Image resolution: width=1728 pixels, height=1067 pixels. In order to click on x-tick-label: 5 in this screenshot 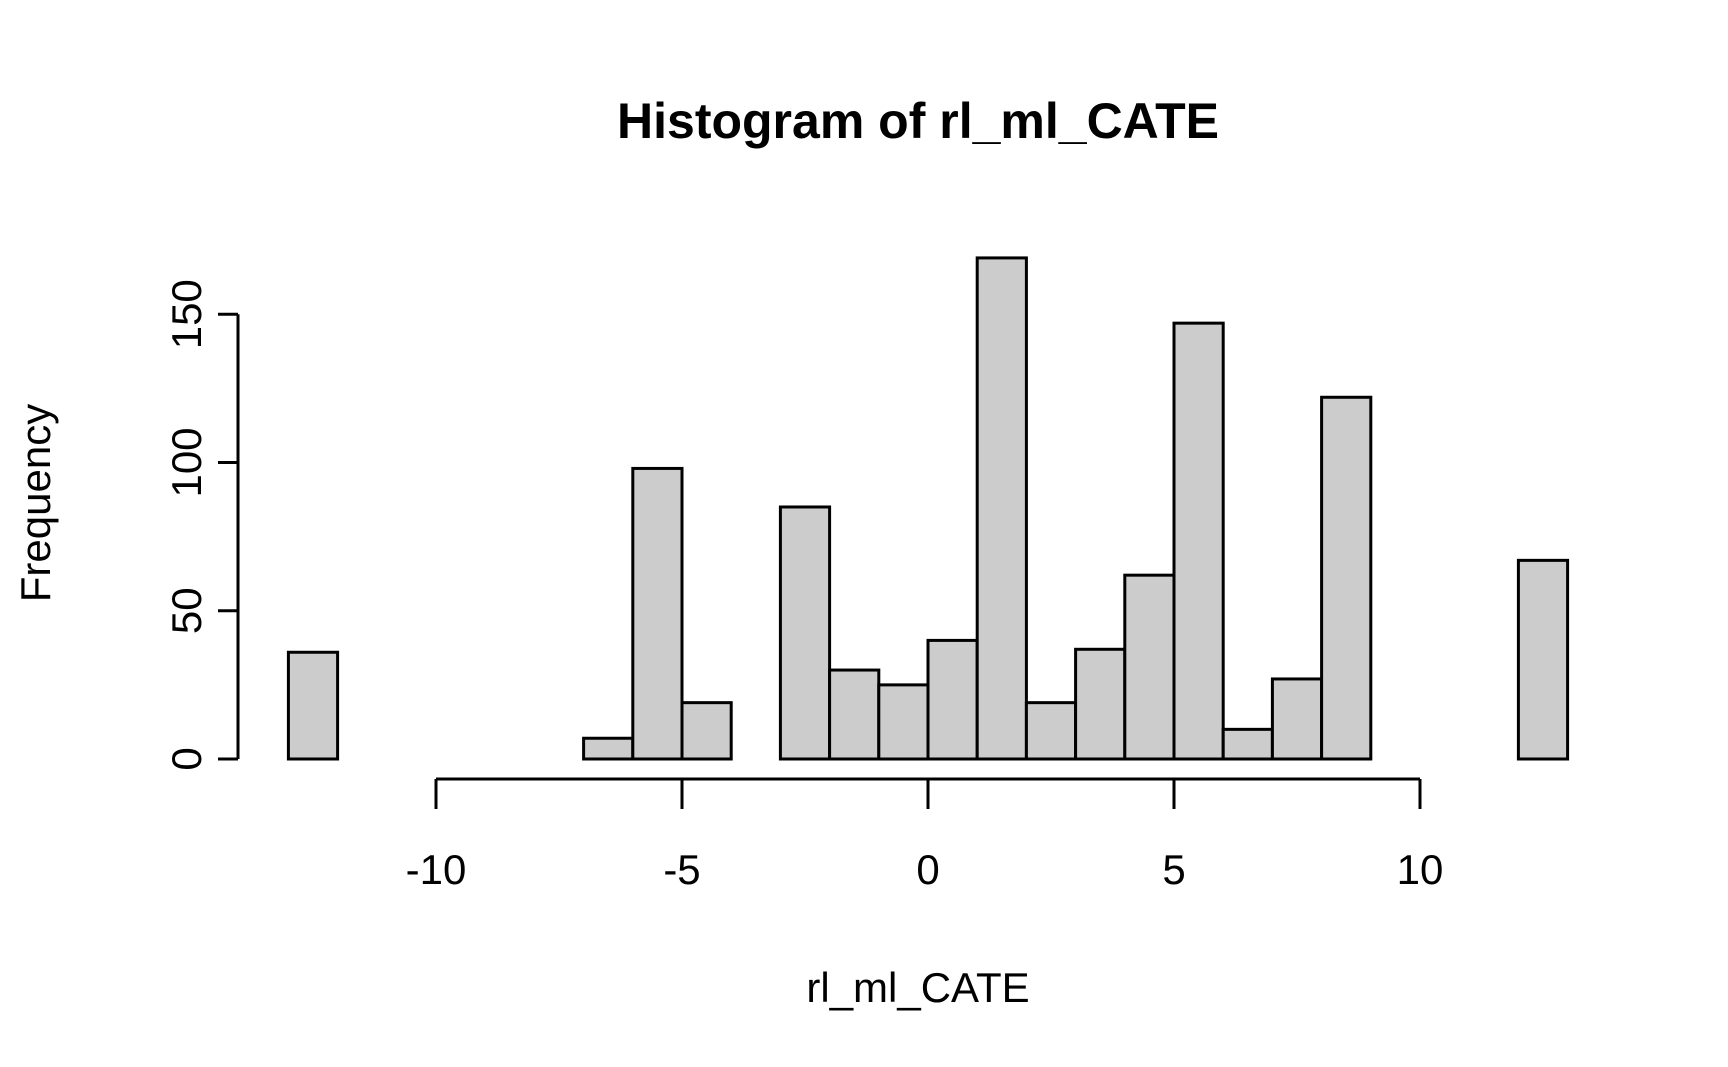, I will do `click(1173, 869)`.